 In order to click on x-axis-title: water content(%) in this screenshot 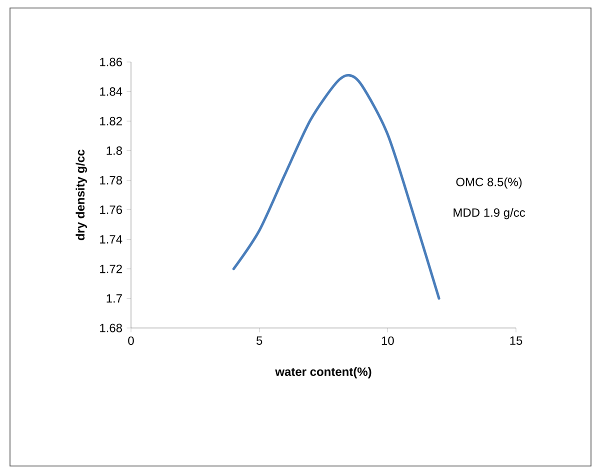, I will do `click(323, 372)`.